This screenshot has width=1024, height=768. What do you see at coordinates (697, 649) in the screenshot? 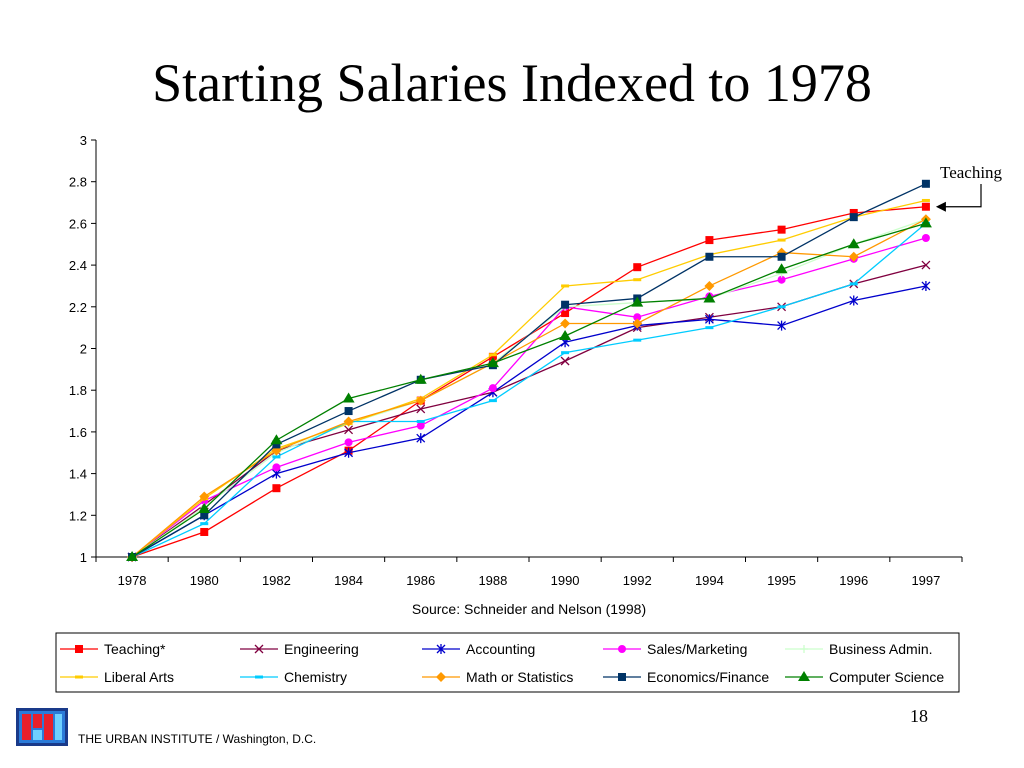
I see `legend-label: Sales/Marketing` at bounding box center [697, 649].